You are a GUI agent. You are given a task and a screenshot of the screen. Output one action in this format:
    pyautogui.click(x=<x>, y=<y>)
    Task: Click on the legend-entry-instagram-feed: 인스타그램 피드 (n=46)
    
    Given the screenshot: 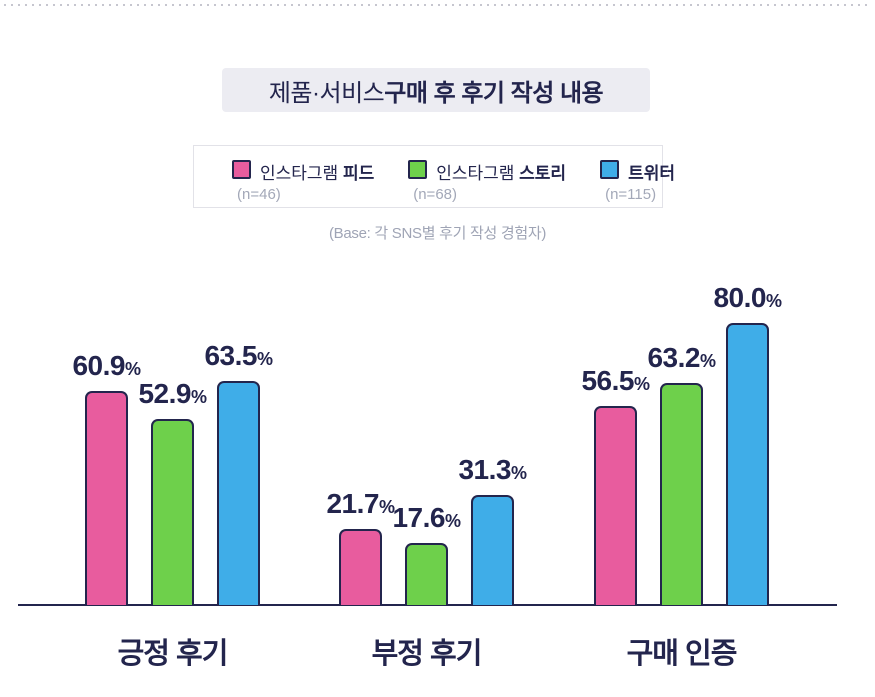 What is the action you would take?
    pyautogui.click(x=303, y=181)
    